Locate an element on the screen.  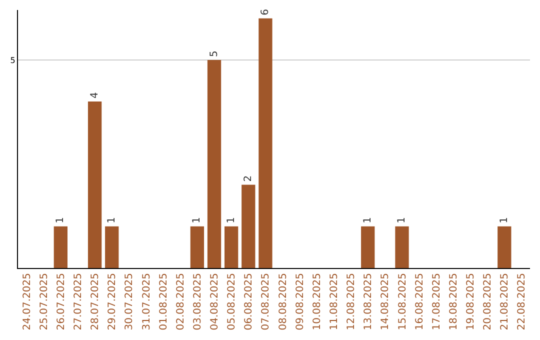
x-tick-label: 25.07.2025 is located at coordinates (44, 301).